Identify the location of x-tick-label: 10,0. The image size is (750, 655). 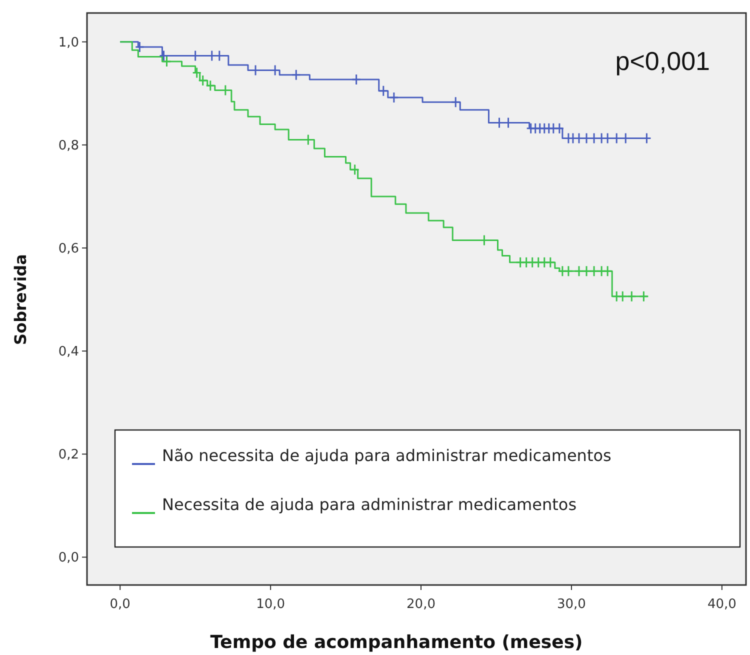
(271, 604).